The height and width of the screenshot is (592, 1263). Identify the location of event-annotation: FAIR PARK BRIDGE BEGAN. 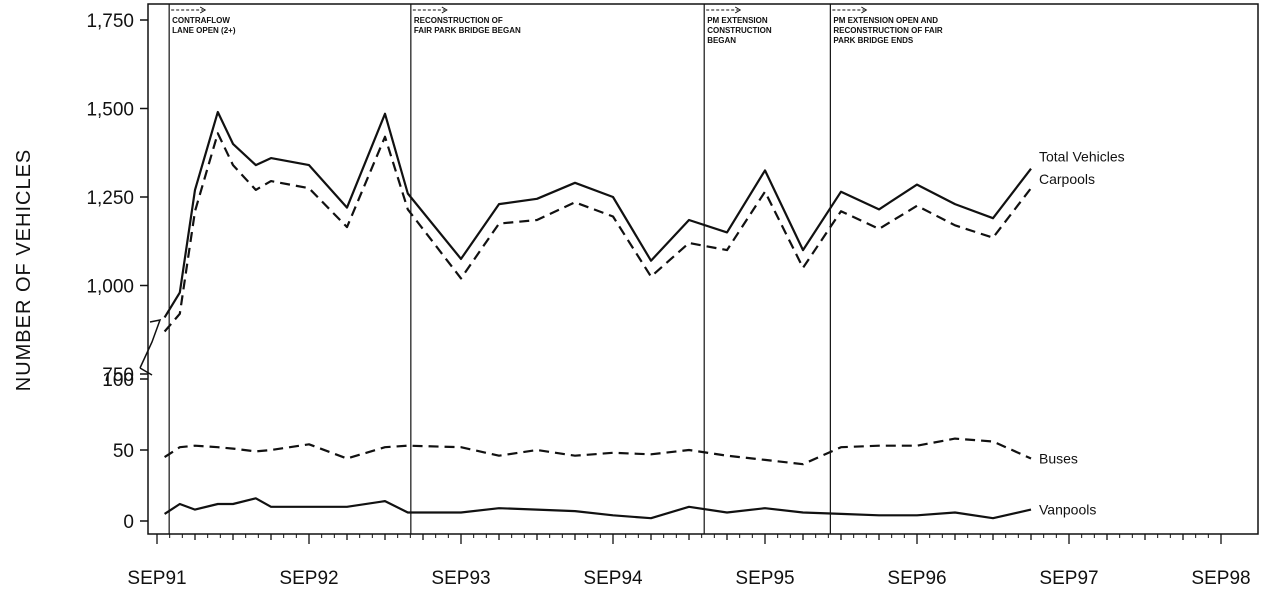
(467, 30).